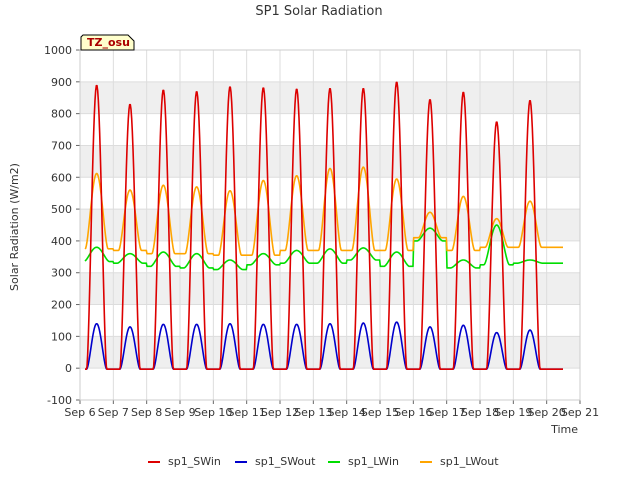 This screenshot has height=480, width=640. Describe the element at coordinates (324, 211) in the screenshot. I see `series-line-sp1_LWout` at that location.